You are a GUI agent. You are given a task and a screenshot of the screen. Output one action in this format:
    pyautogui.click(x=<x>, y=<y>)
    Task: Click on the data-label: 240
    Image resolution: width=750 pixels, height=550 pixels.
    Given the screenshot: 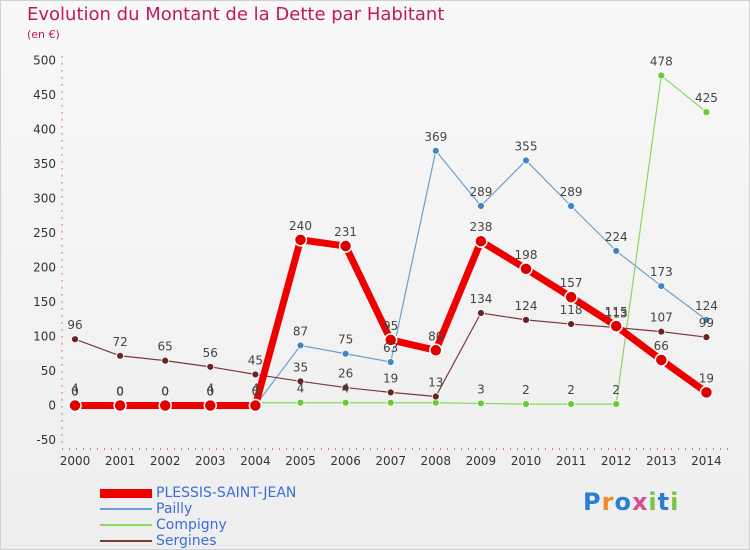 What is the action you would take?
    pyautogui.click(x=300, y=226)
    